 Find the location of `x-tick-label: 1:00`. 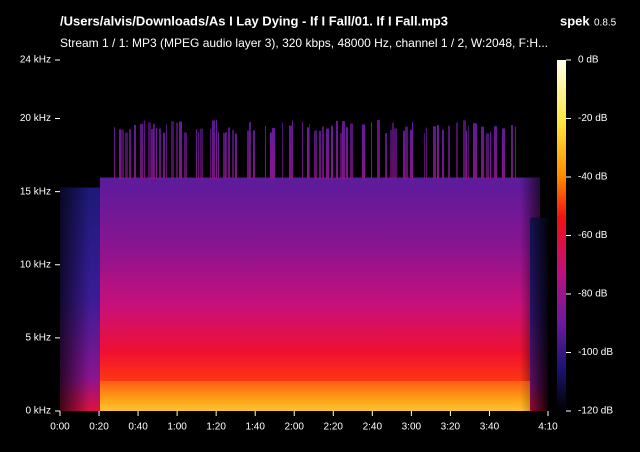

x-tick-label: 1:00 is located at coordinates (177, 427).